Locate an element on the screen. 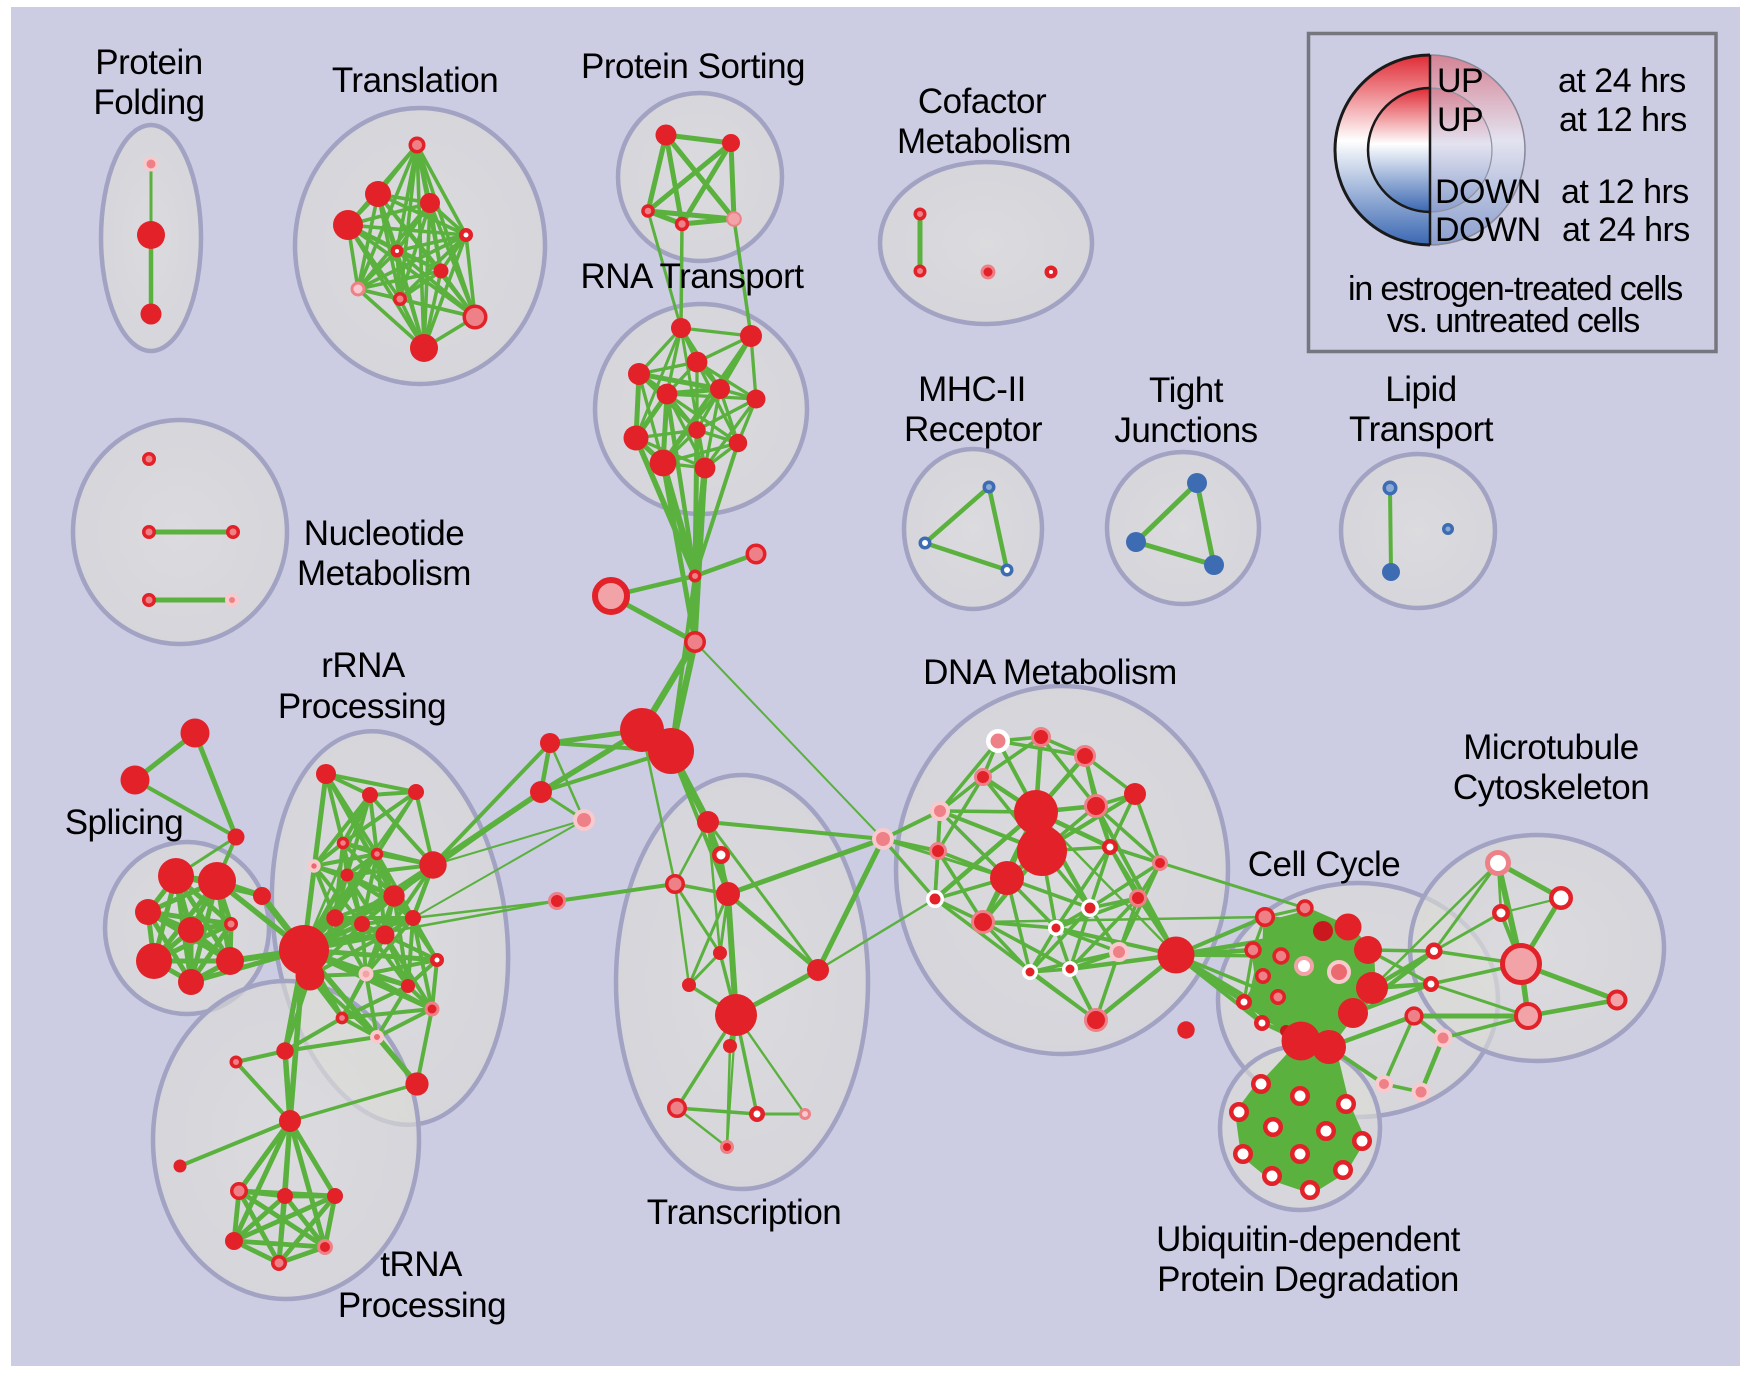 This screenshot has height=1376, width=1750. svg-text: in estrogen-treated cells is located at coordinates (1515, 289).